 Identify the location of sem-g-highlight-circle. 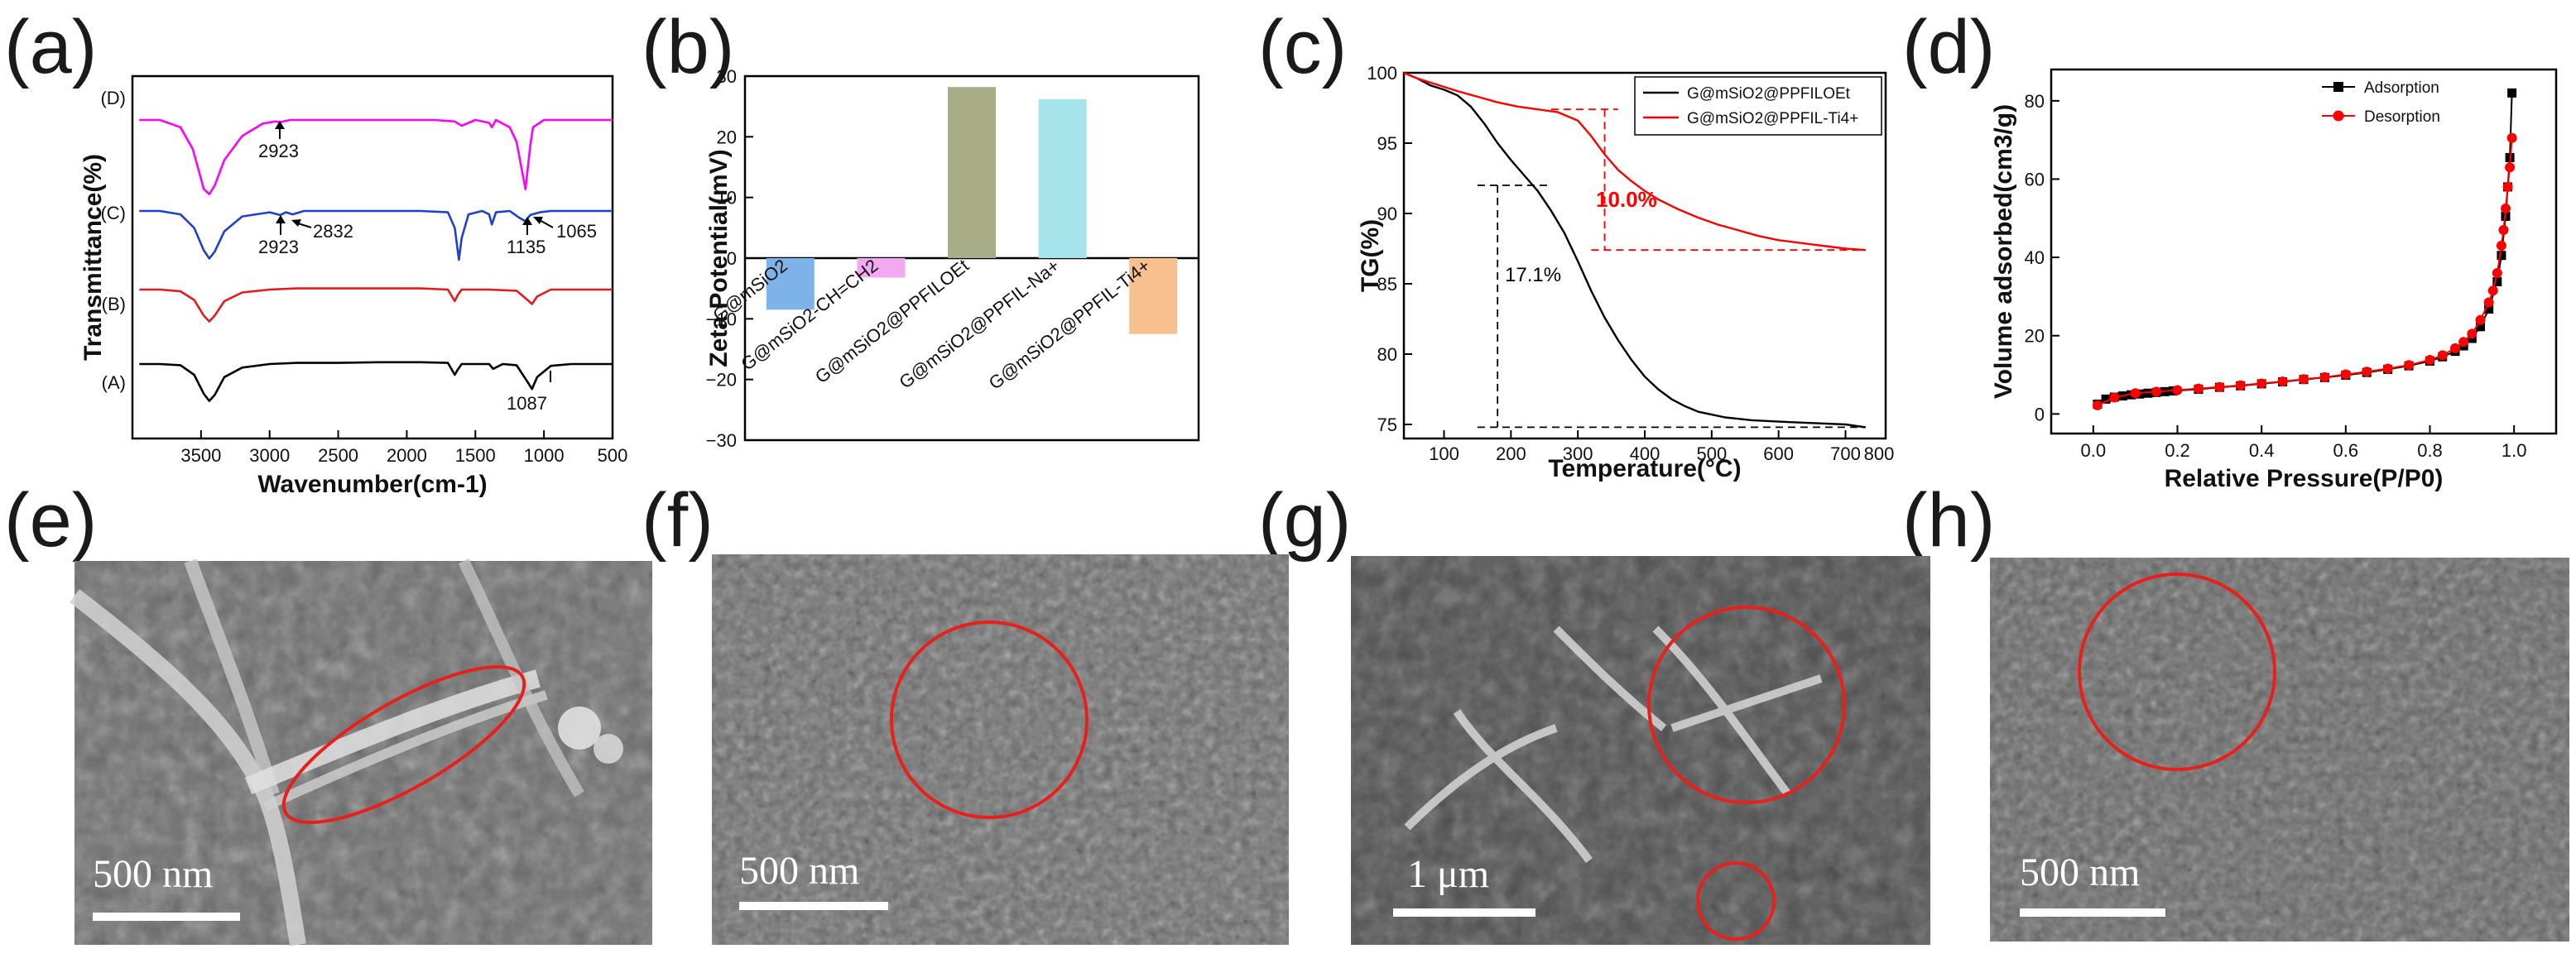
(1746, 705).